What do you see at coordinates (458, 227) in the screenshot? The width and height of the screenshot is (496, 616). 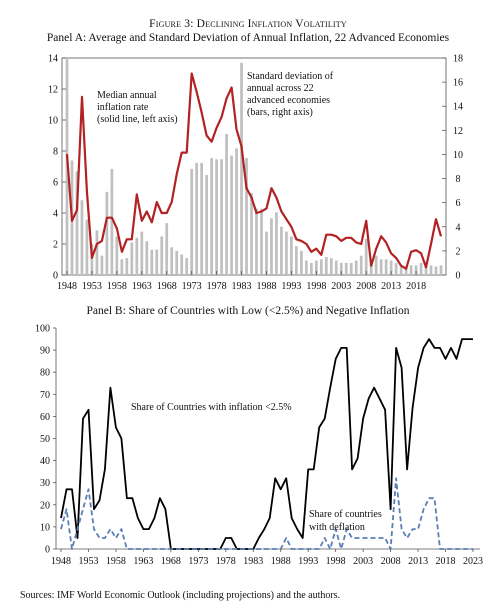 I see `right-axis-tick-label: 4` at bounding box center [458, 227].